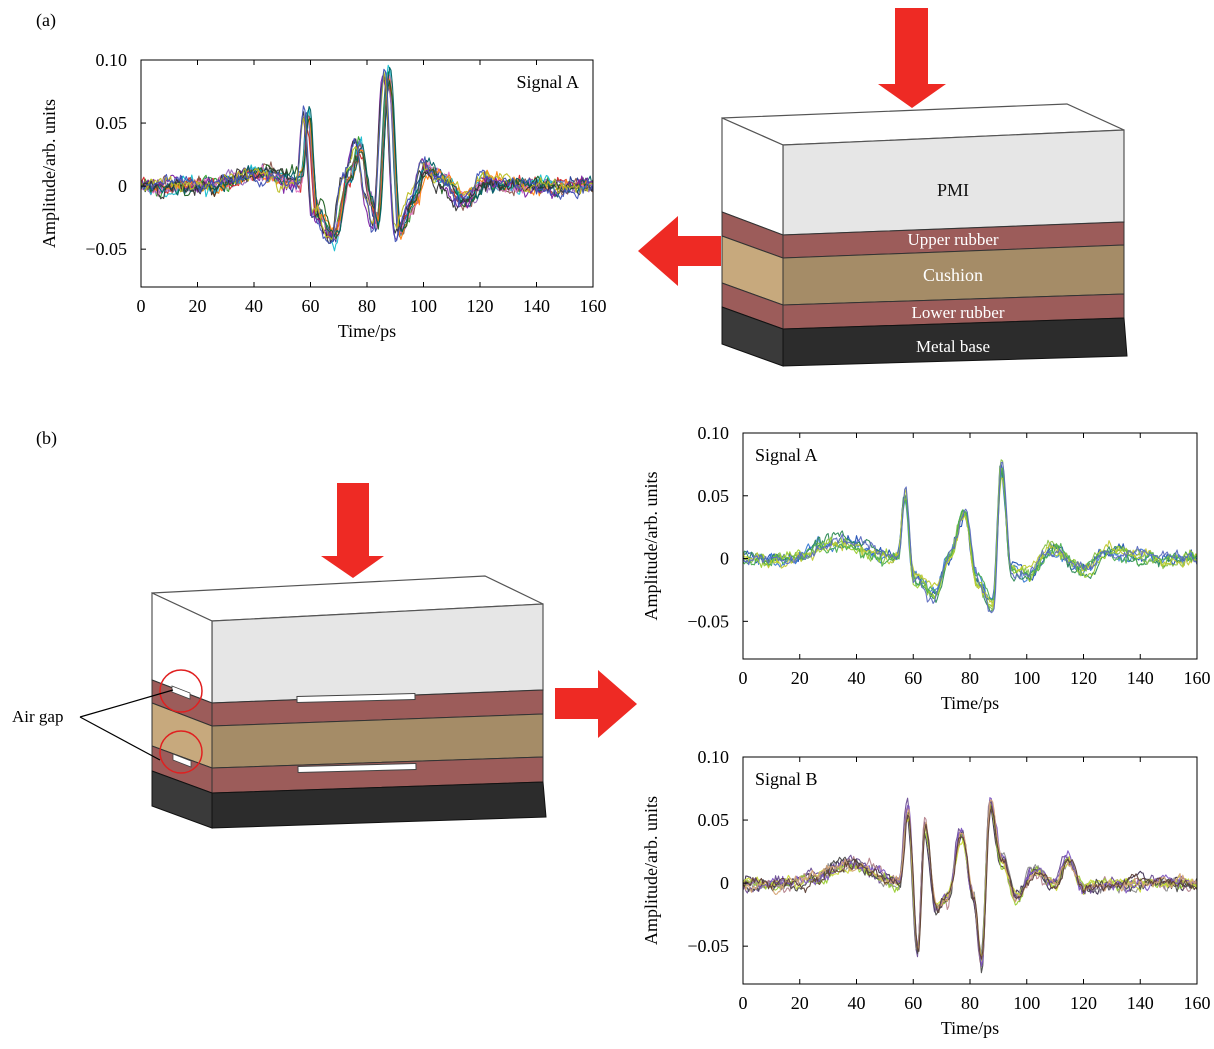 This screenshot has width=1214, height=1049. Describe the element at coordinates (952, 239) in the screenshot. I see `layer-label-upper-rubber: Upper rubber` at that location.